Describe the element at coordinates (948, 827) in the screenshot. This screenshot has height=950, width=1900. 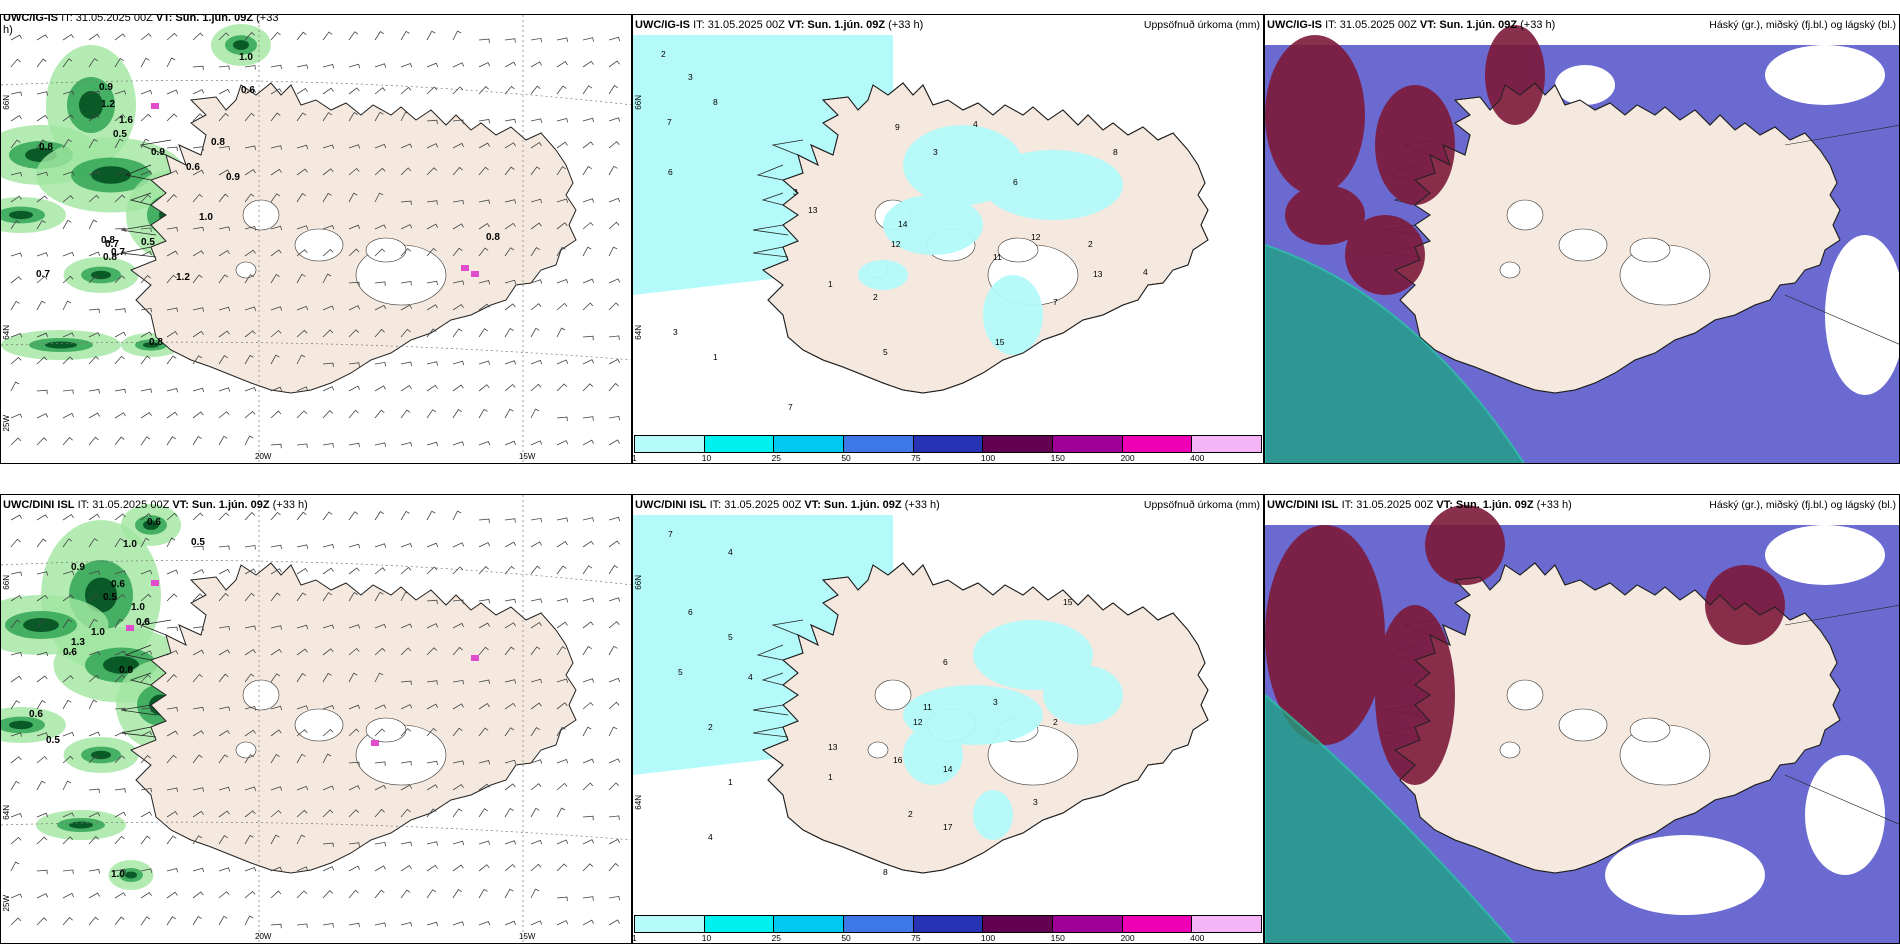
I see `precip-value-label: 17` at that location.